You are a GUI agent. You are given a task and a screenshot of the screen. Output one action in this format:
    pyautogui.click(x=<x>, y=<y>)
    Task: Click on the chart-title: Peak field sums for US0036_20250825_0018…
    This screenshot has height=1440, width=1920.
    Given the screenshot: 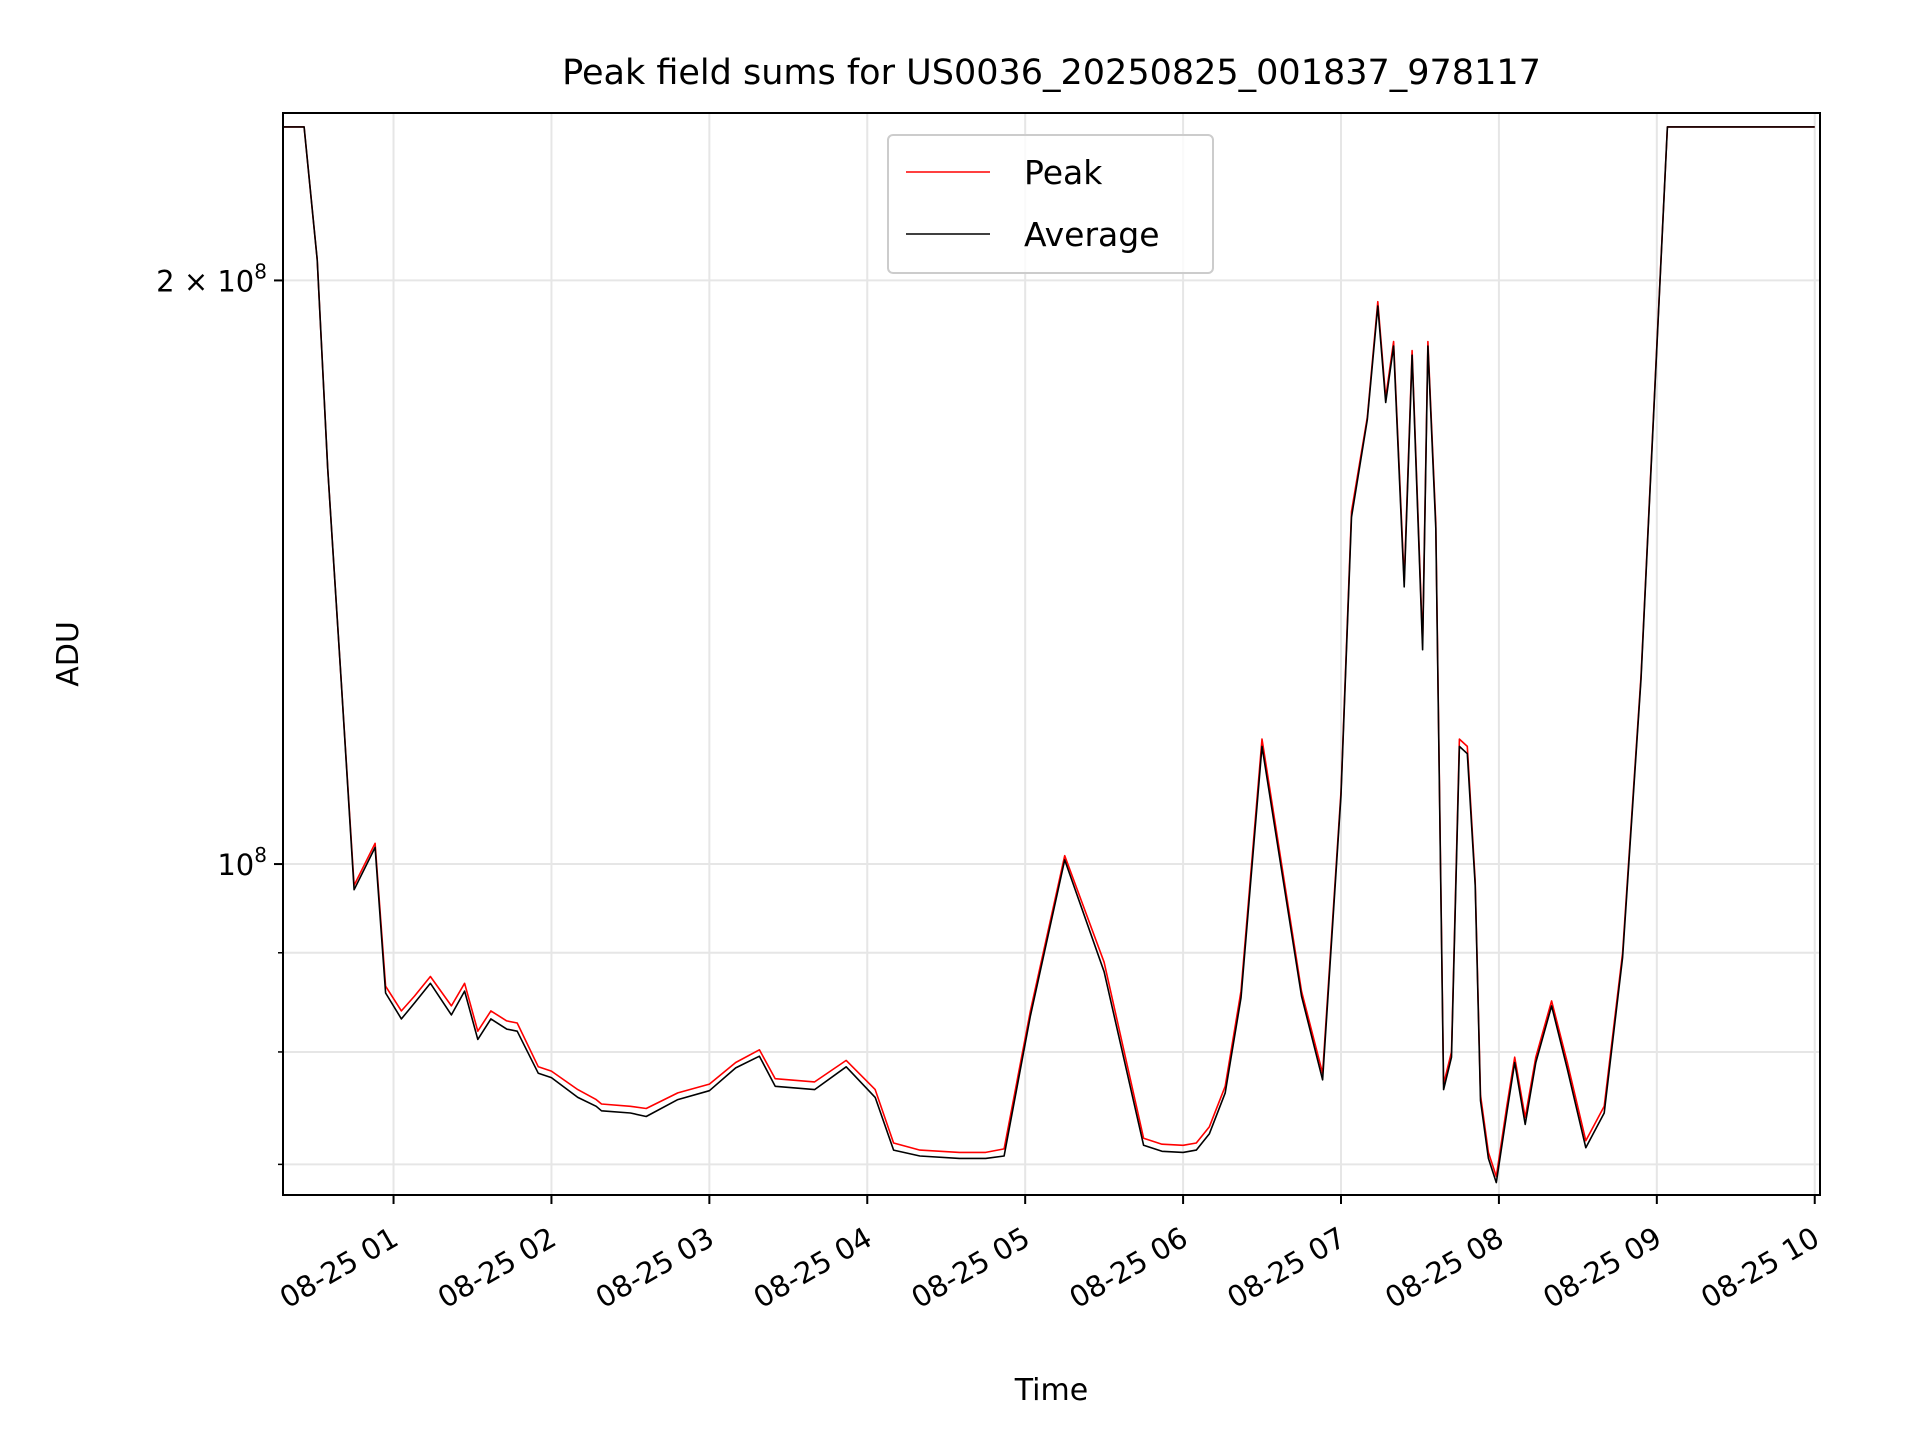 What is the action you would take?
    pyautogui.click(x=1051, y=73)
    